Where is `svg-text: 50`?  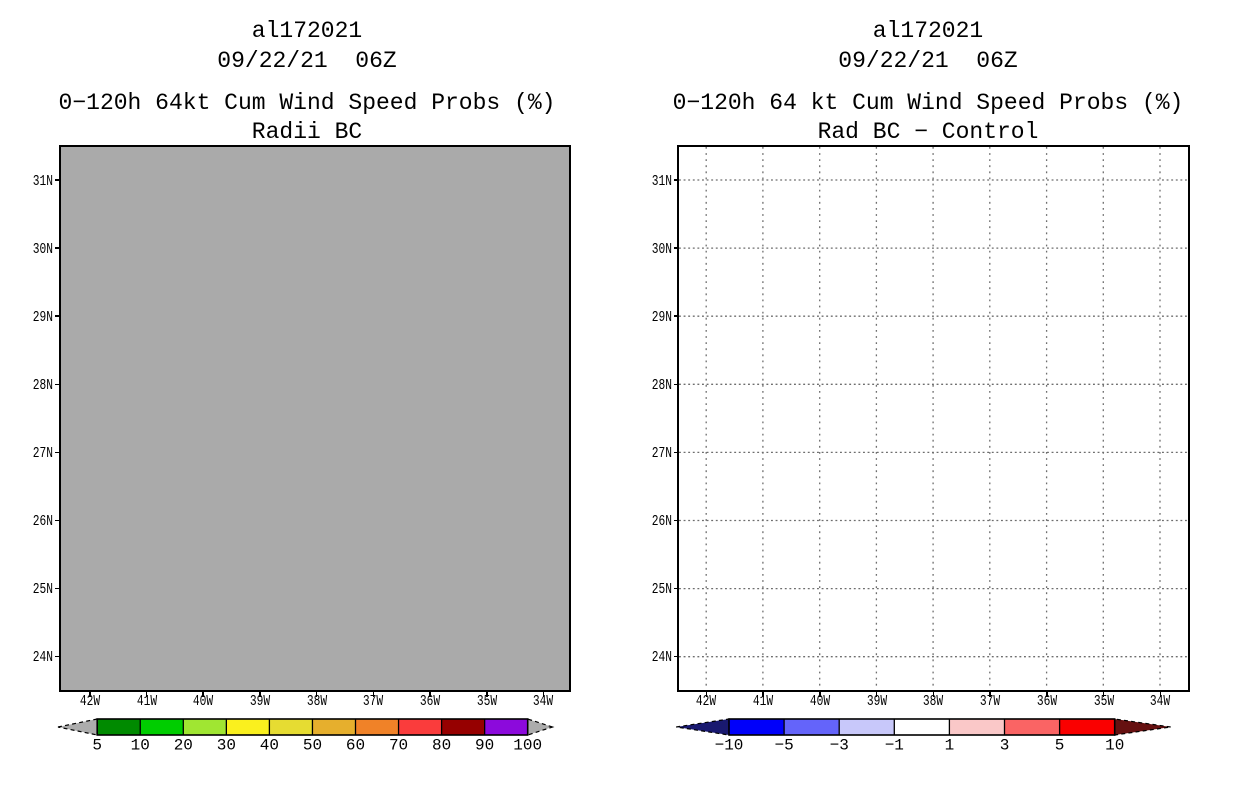
svg-text: 50 is located at coordinates (312, 746).